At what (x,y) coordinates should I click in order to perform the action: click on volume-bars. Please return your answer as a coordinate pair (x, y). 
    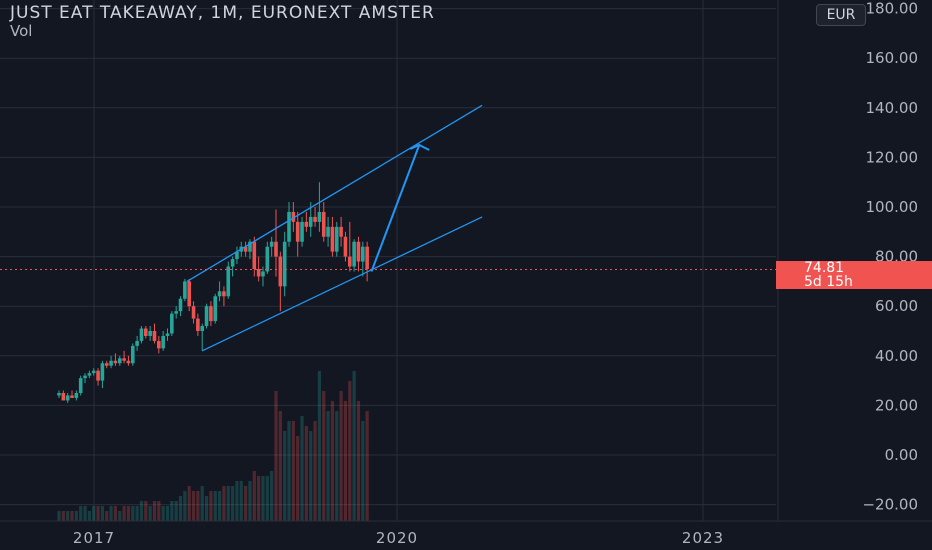
    Looking at the image, I should click on (213, 446).